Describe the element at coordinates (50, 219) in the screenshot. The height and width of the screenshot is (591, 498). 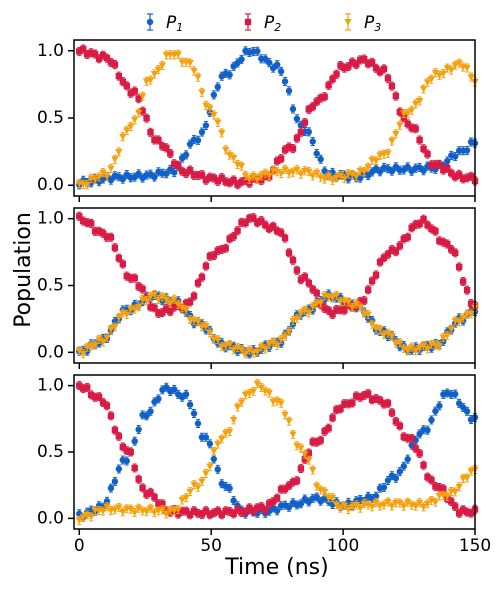
I see `y-tick-label: 1.0` at that location.